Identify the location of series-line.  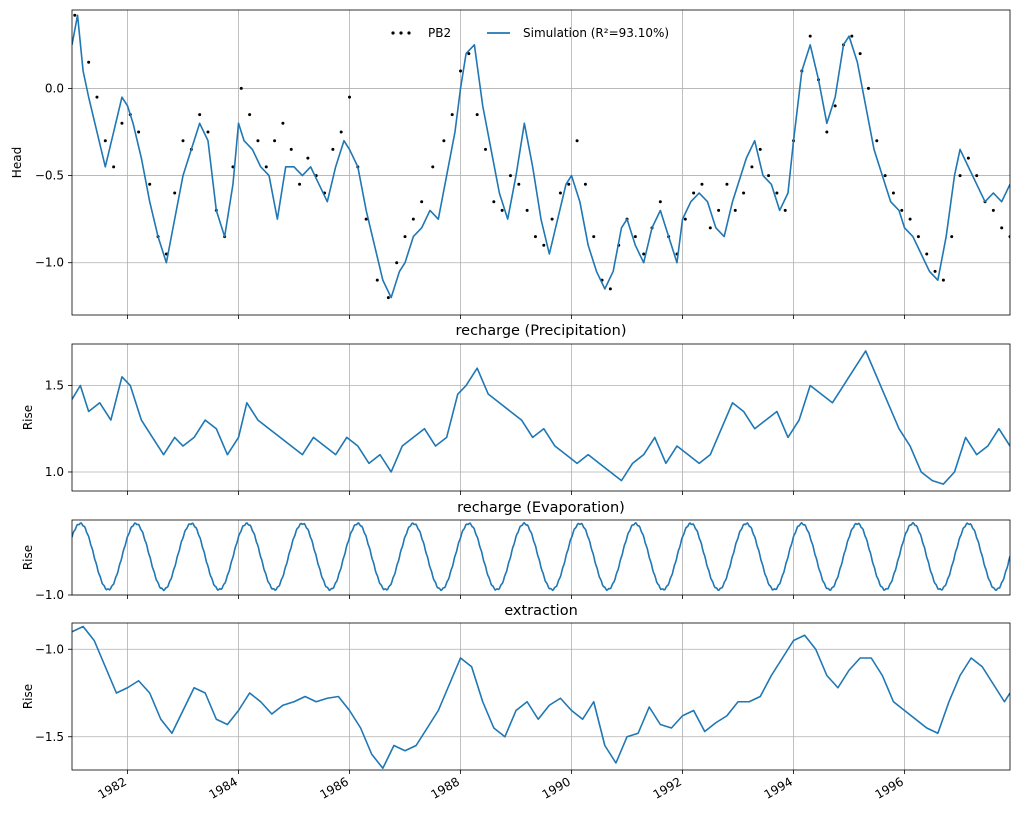
(541, 556).